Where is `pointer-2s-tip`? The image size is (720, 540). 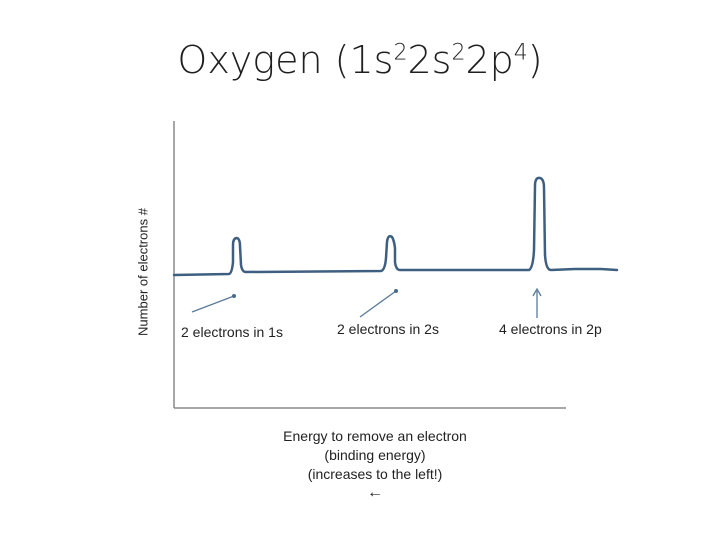 pointer-2s-tip is located at coordinates (396, 291).